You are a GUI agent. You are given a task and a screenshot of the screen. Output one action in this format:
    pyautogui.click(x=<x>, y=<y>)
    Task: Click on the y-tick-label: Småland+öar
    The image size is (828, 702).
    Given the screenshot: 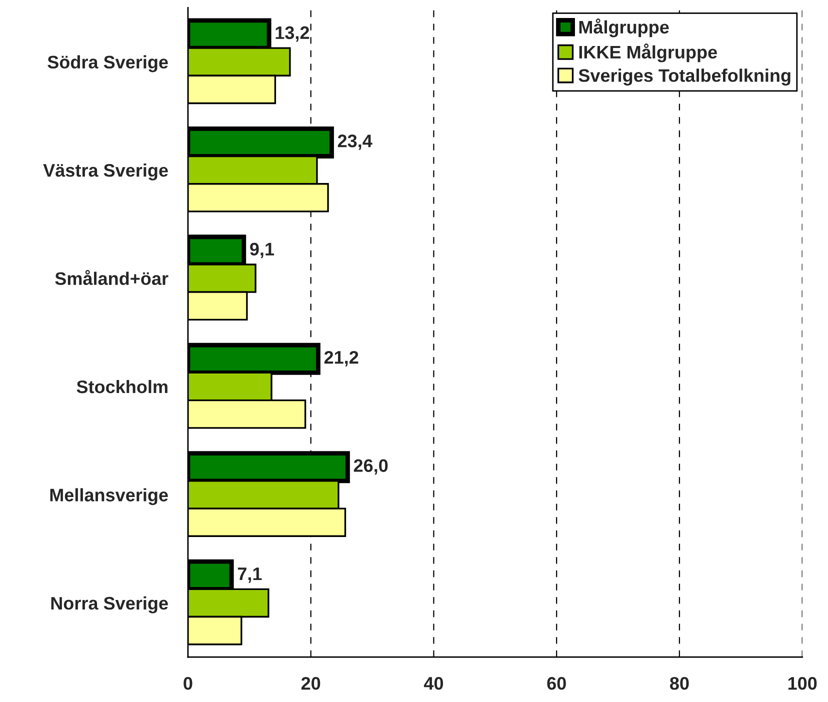 What is the action you would take?
    pyautogui.click(x=111, y=278)
    